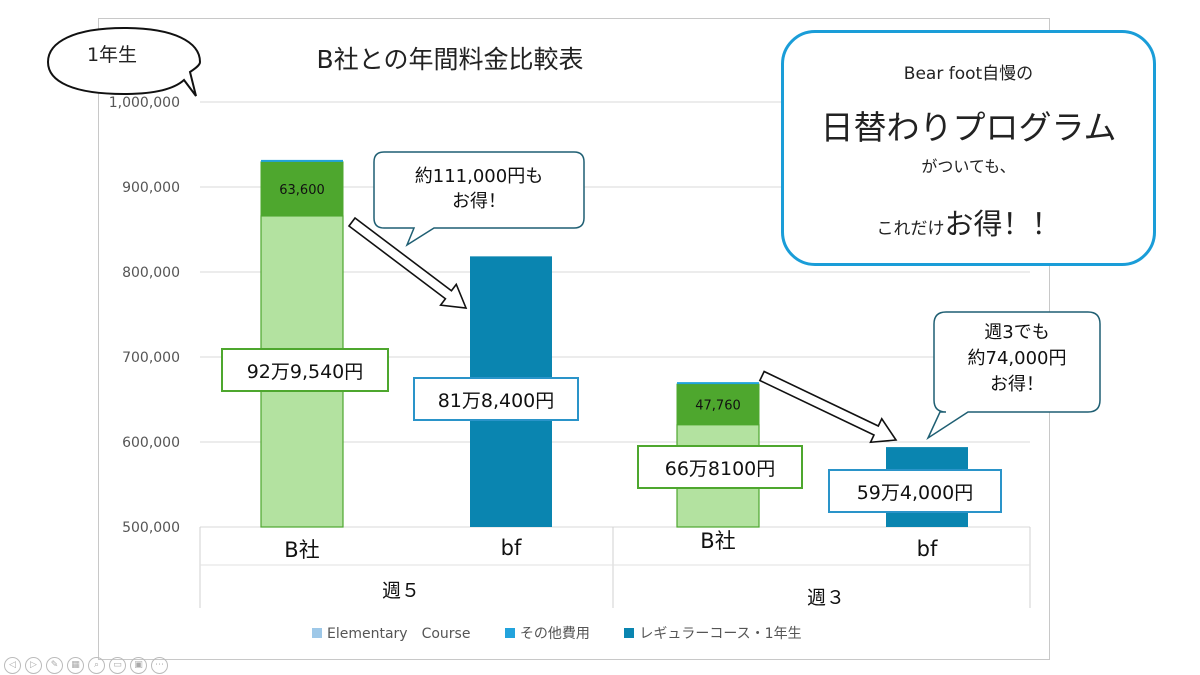  I want to click on subtitles-icon: ▭, so click(117, 665).